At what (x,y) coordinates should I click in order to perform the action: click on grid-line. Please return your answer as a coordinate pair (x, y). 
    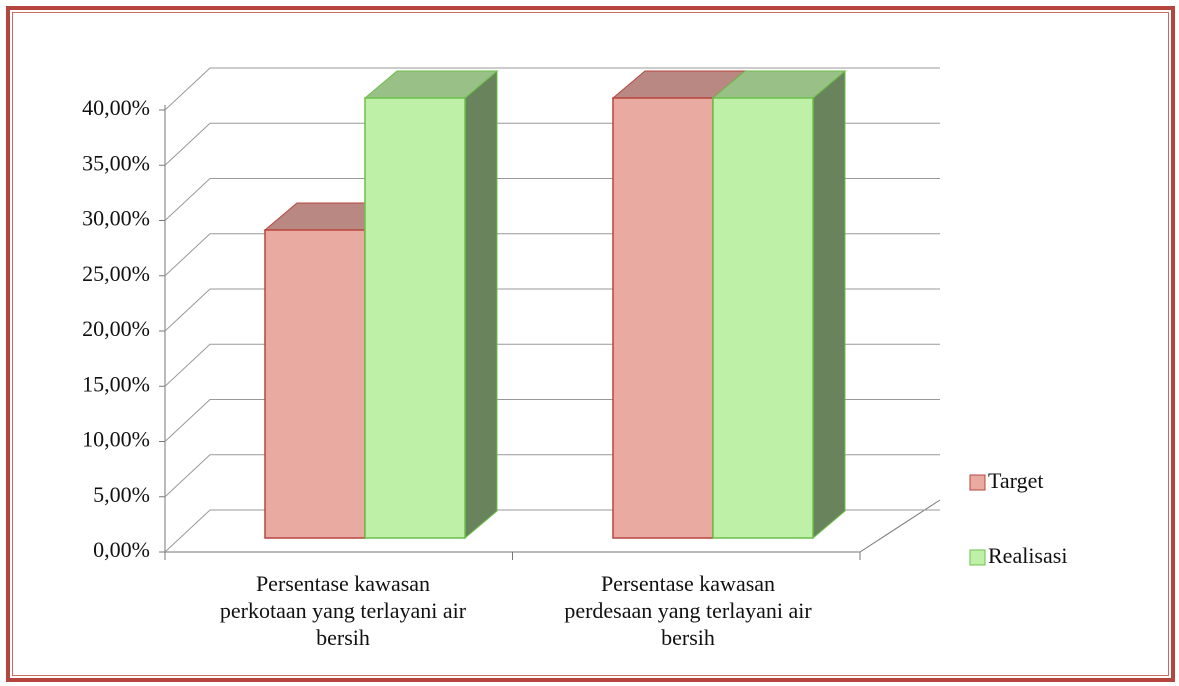
    Looking at the image, I should click on (552, 89).